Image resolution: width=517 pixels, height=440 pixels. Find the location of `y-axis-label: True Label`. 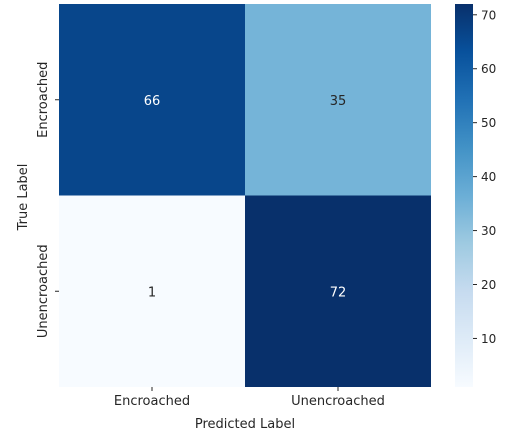

y-axis-label: True Label is located at coordinates (23, 198).